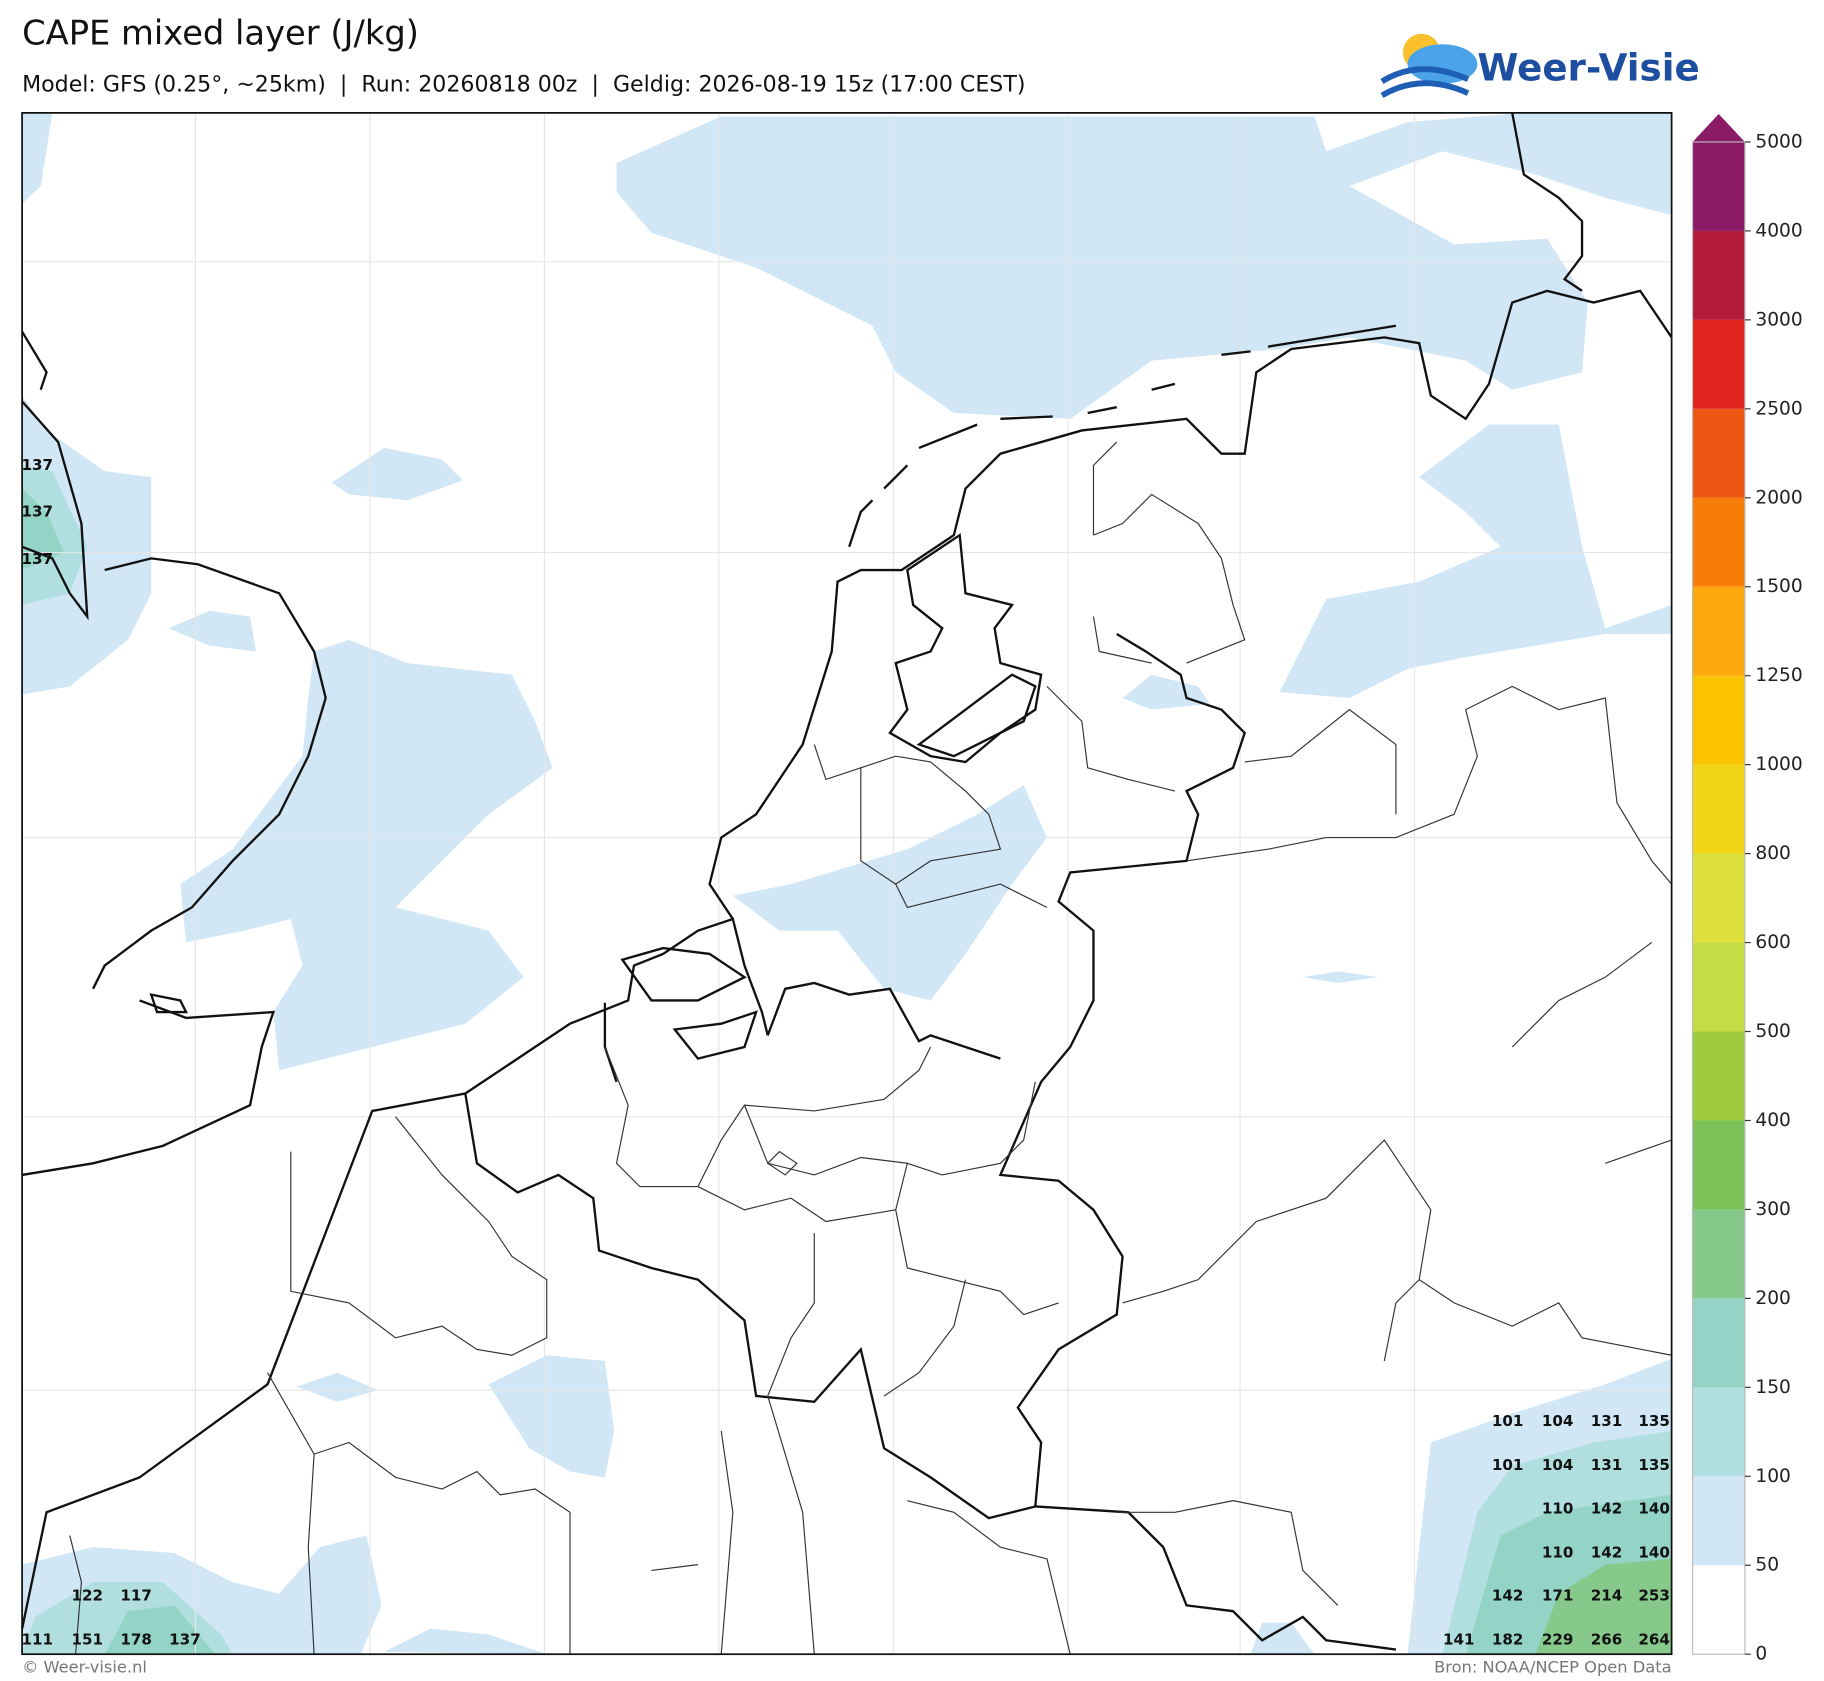  Describe the element at coordinates (1761, 1654) in the screenshot. I see `colorbar-tick-label: 0` at that location.